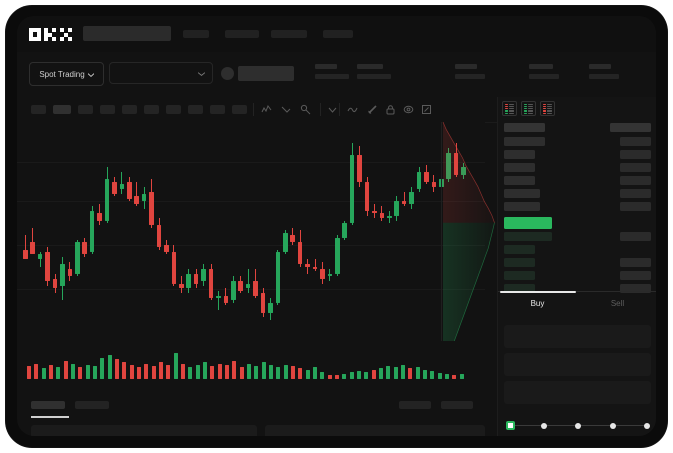  Describe the element at coordinates (426, 109) in the screenshot. I see `fullscreen-icon` at that location.